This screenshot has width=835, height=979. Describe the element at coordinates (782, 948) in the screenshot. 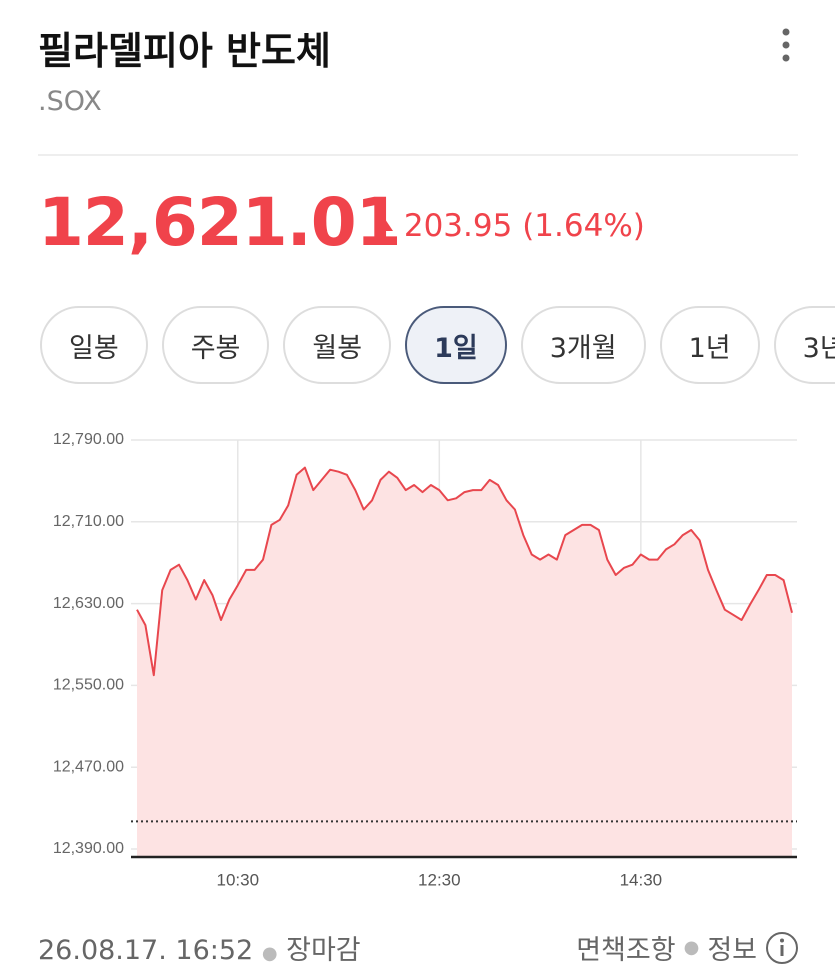

I see `info-icon` at that location.